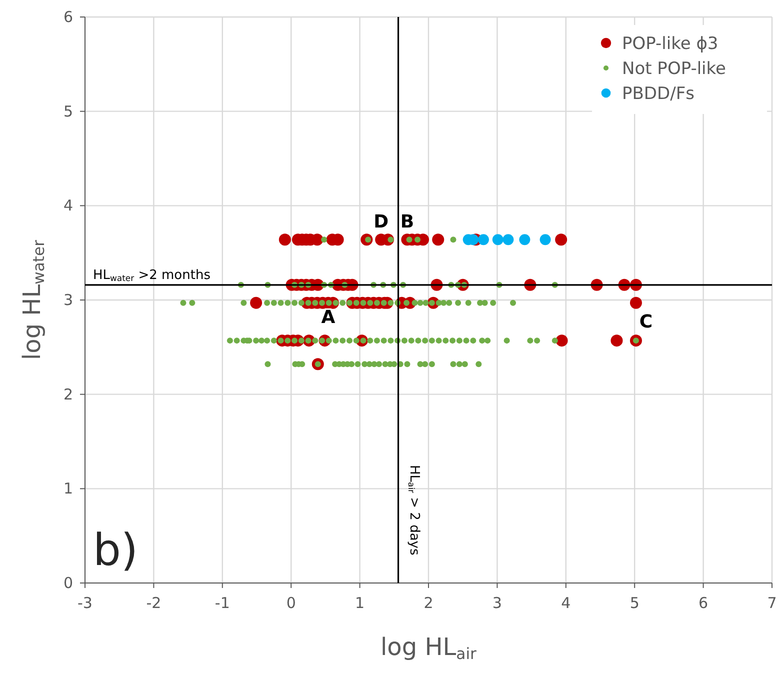 This screenshot has width=779, height=675. What do you see at coordinates (703, 603) in the screenshot?
I see `x-tick-label: 6` at bounding box center [703, 603].